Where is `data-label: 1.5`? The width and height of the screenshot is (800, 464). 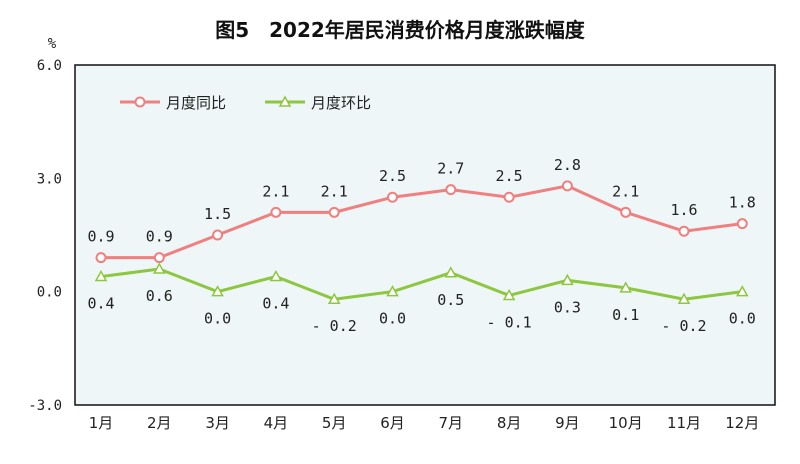
data-label: 1.5 is located at coordinates (217, 214).